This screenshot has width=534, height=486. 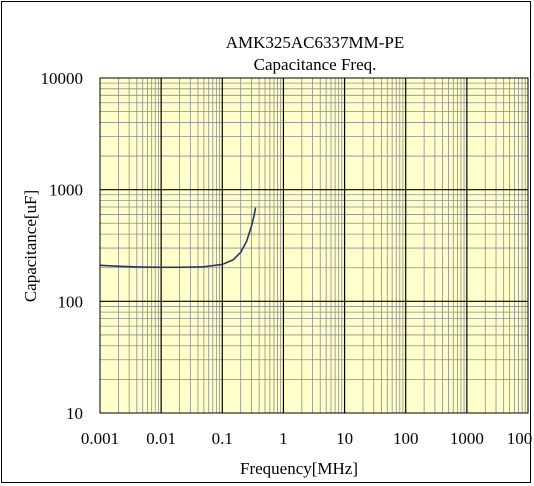 I want to click on x-tick-label: 10000, so click(x=519, y=438).